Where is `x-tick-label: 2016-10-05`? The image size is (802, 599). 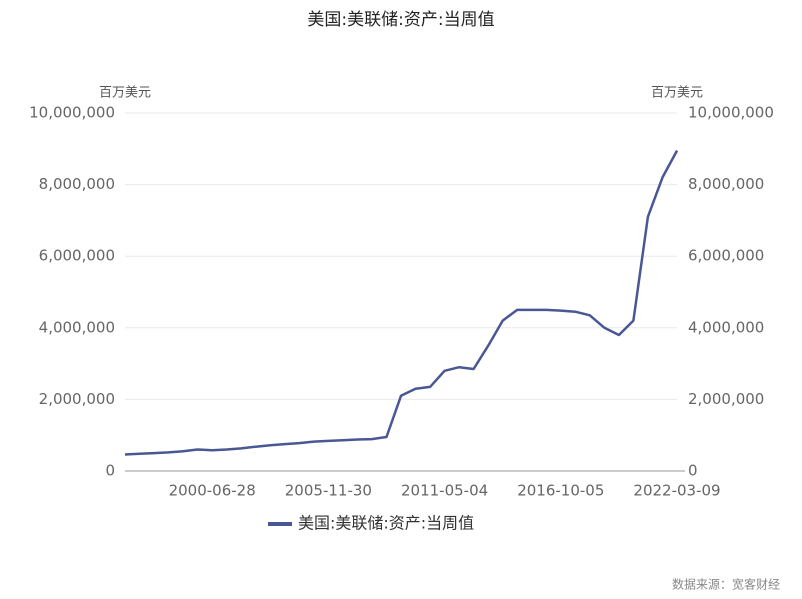 x-tick-label: 2016-10-05 is located at coordinates (560, 491).